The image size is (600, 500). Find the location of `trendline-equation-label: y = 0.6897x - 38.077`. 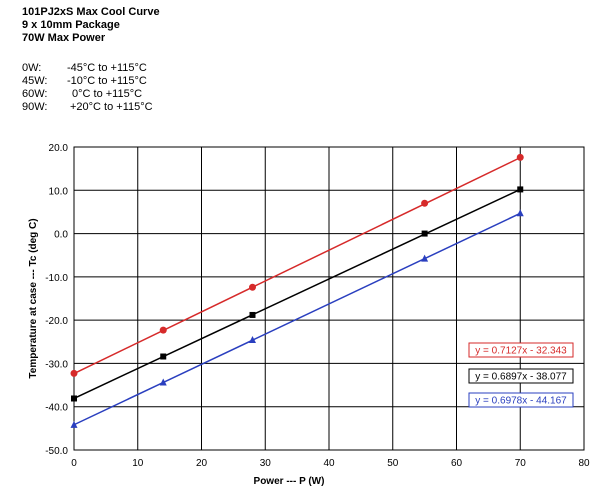

trendline-equation-label: y = 0.6897x - 38.077 is located at coordinates (521, 377).